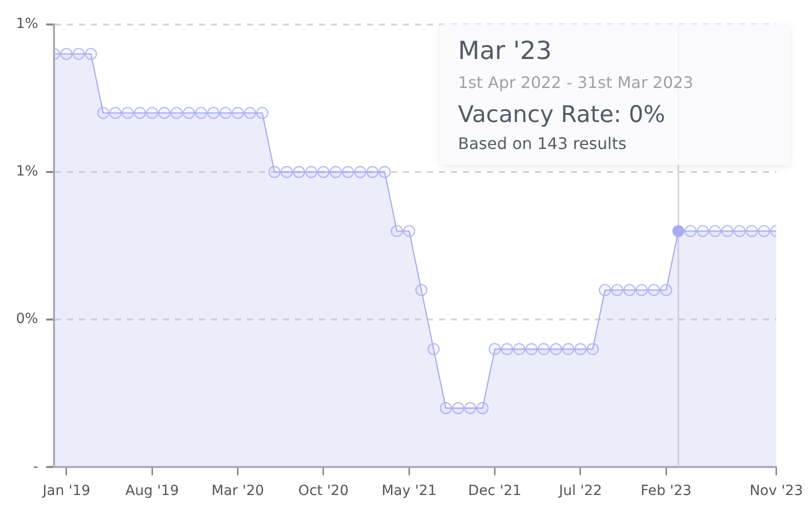  What do you see at coordinates (580, 491) in the screenshot?
I see `x-tick-label: Jul '22` at bounding box center [580, 491].